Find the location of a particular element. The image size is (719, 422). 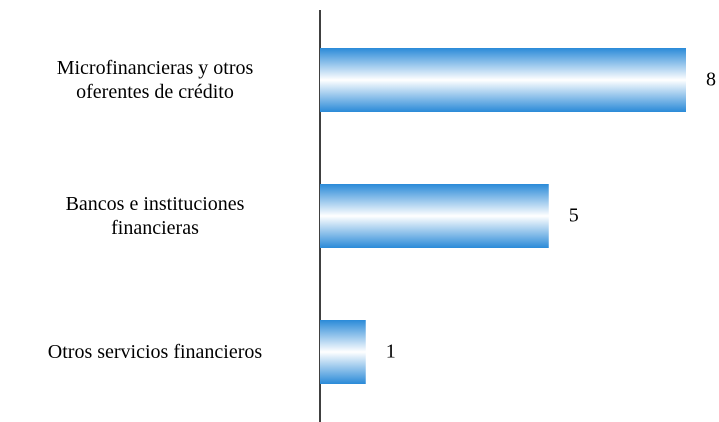

category-label: Otros servicios financieros is located at coordinates (155, 352).